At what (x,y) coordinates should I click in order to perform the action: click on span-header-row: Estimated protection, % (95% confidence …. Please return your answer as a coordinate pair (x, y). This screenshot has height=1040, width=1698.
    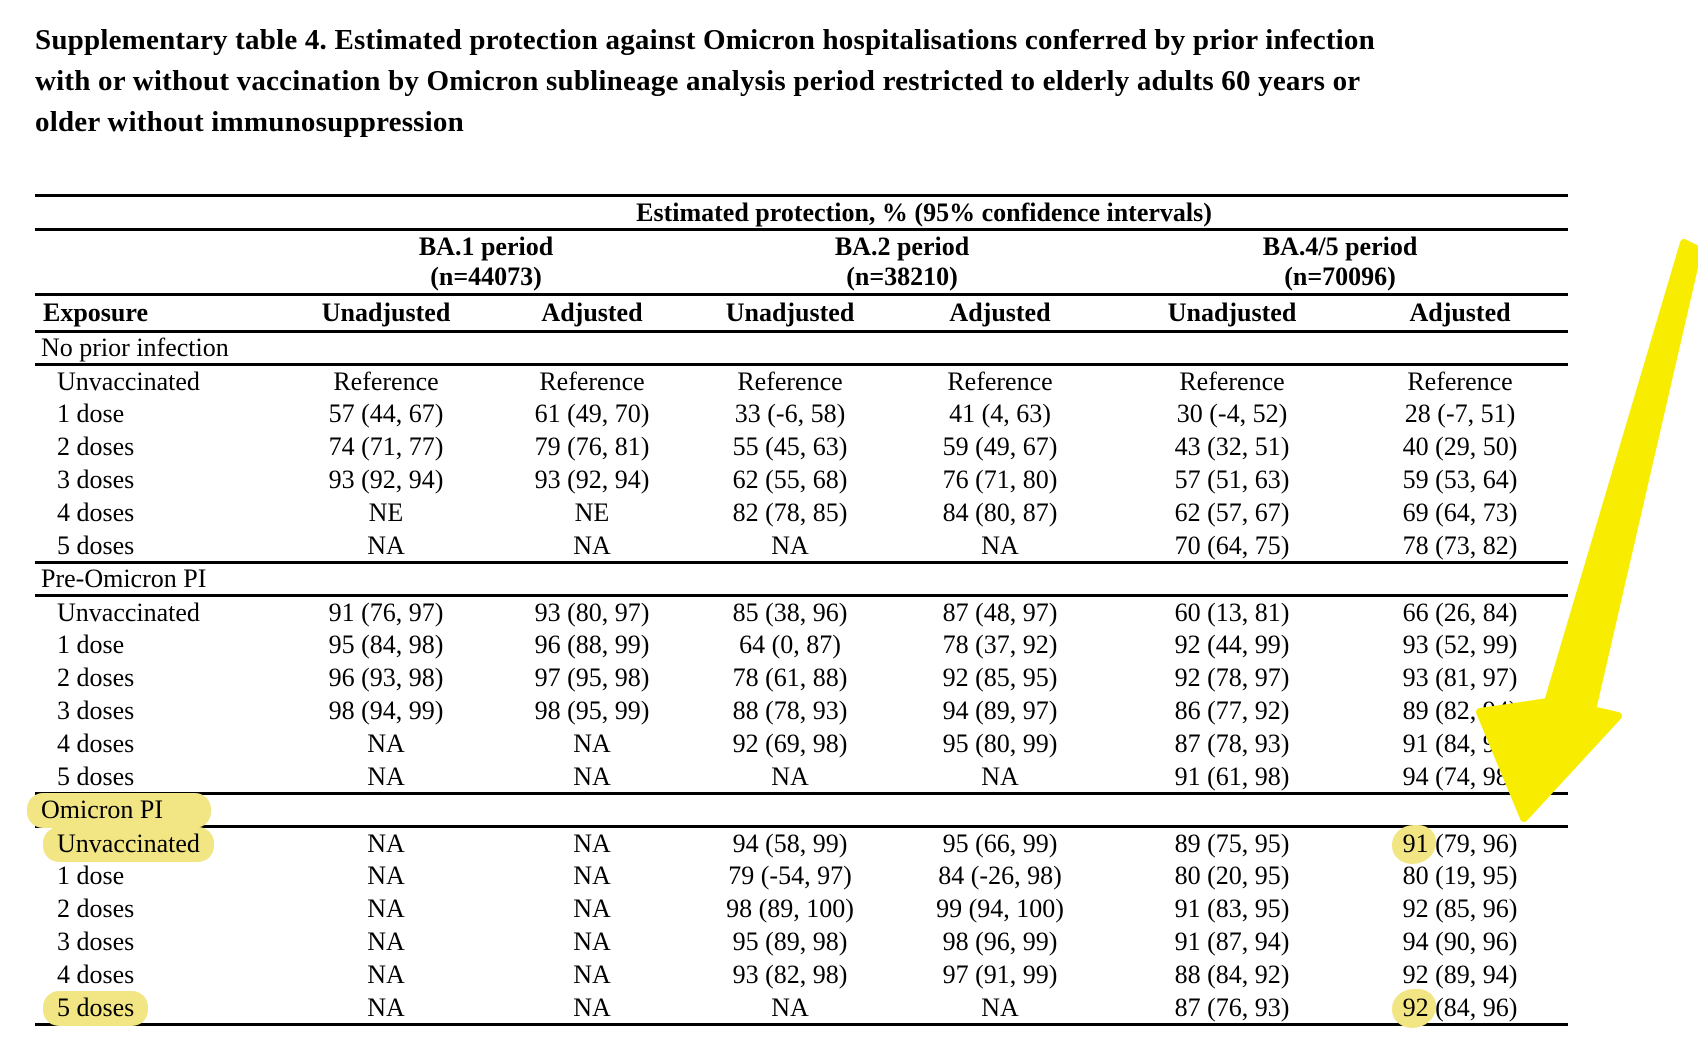
    Looking at the image, I should click on (802, 213).